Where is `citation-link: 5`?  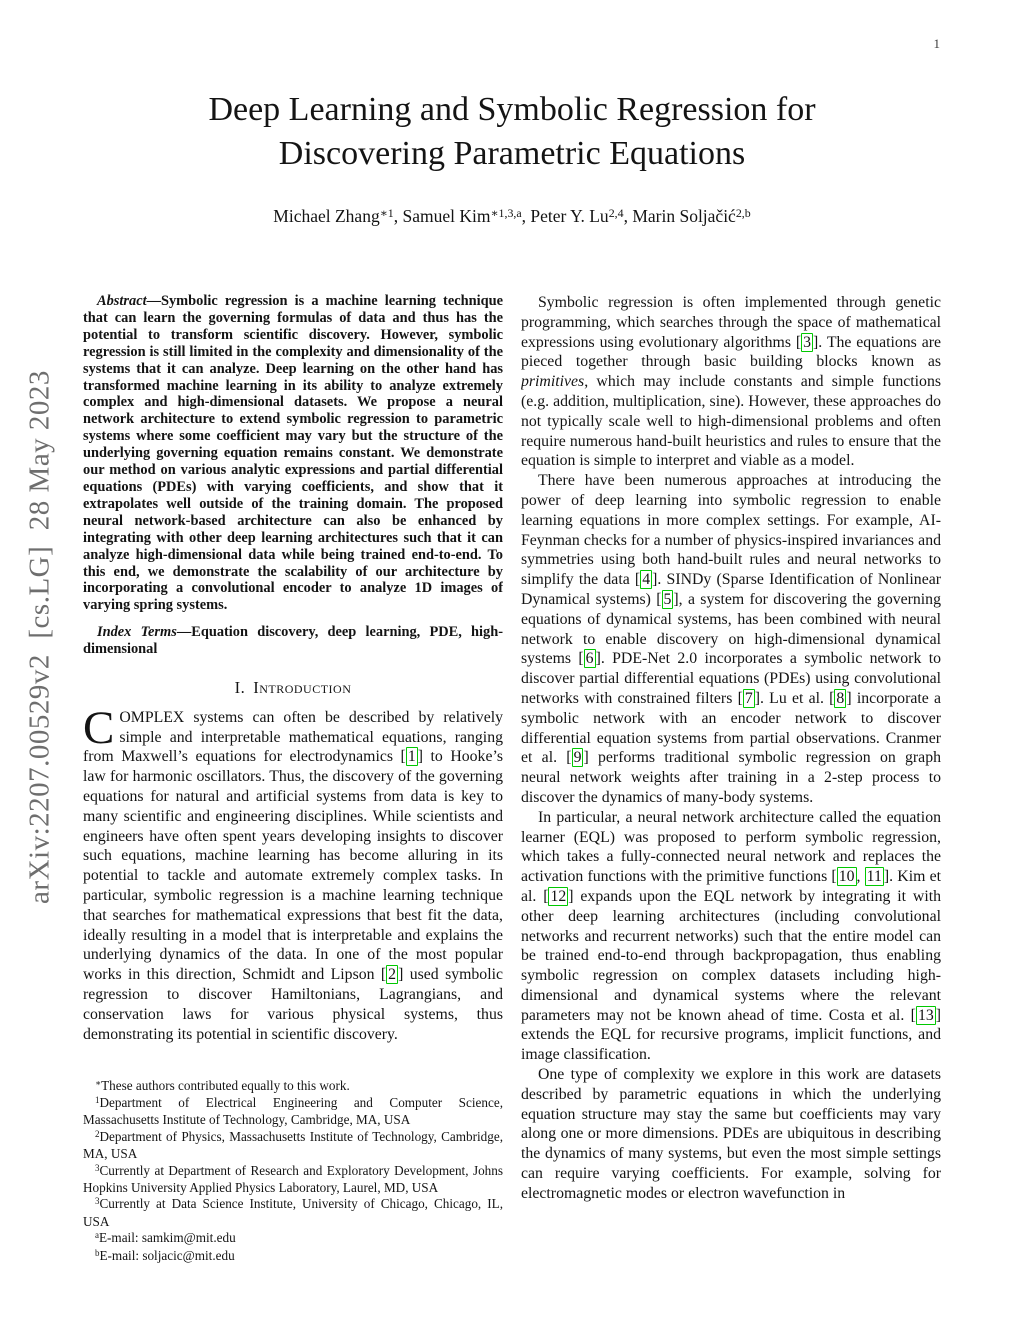
citation-link: 5 is located at coordinates (667, 599).